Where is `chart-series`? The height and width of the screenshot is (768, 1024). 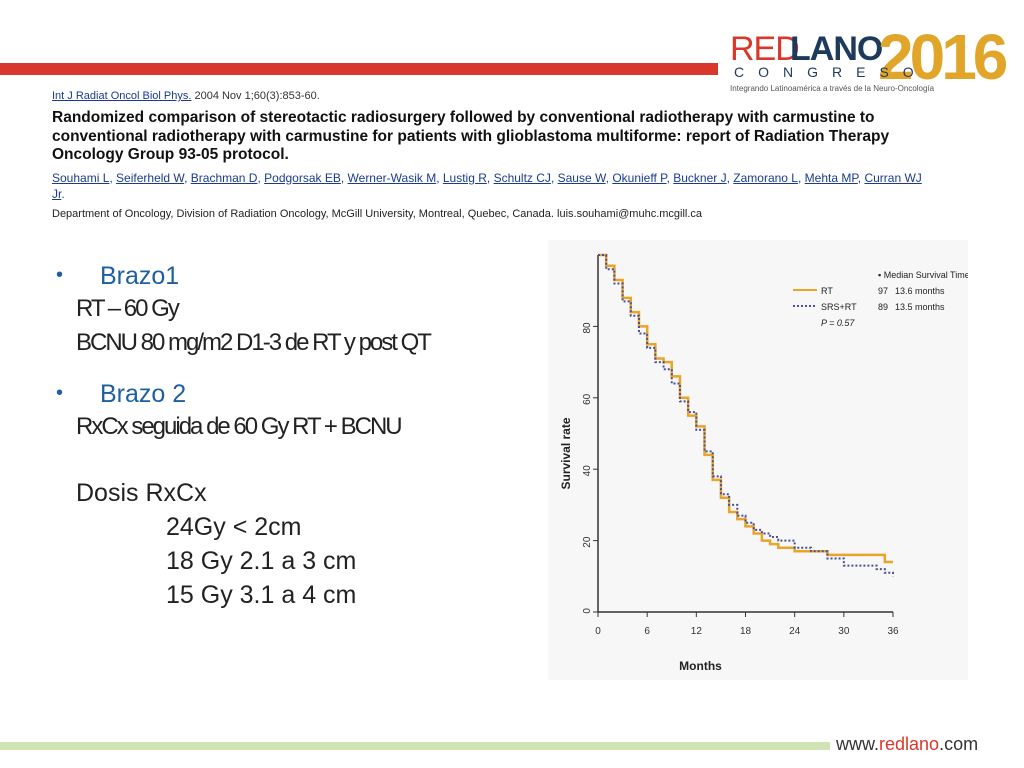 chart-series is located at coordinates (746, 415).